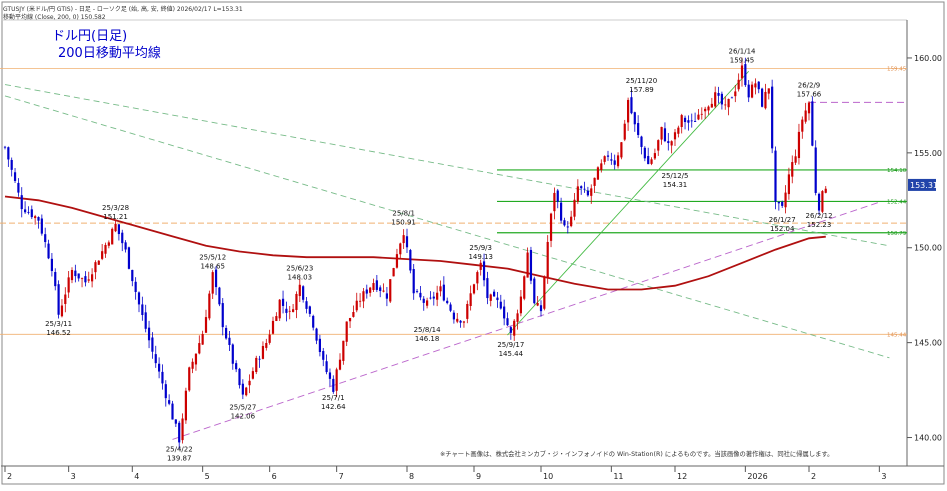 The image size is (947, 491). What do you see at coordinates (212, 257) in the screenshot?
I see `annotation-date: 25/5/12` at bounding box center [212, 257].